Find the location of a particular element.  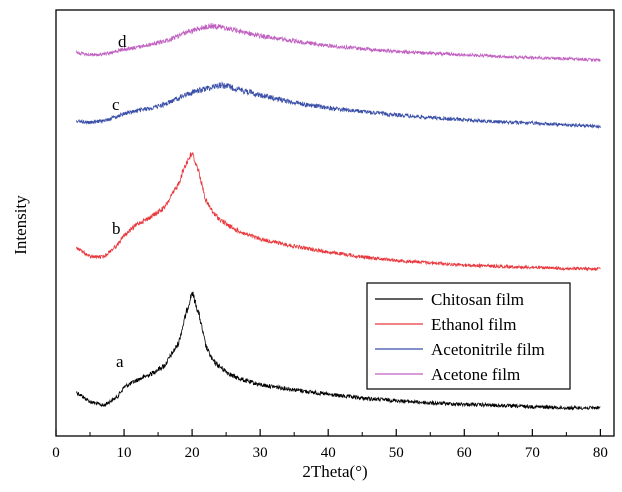

x-tick-label: 0 is located at coordinates (56, 453).